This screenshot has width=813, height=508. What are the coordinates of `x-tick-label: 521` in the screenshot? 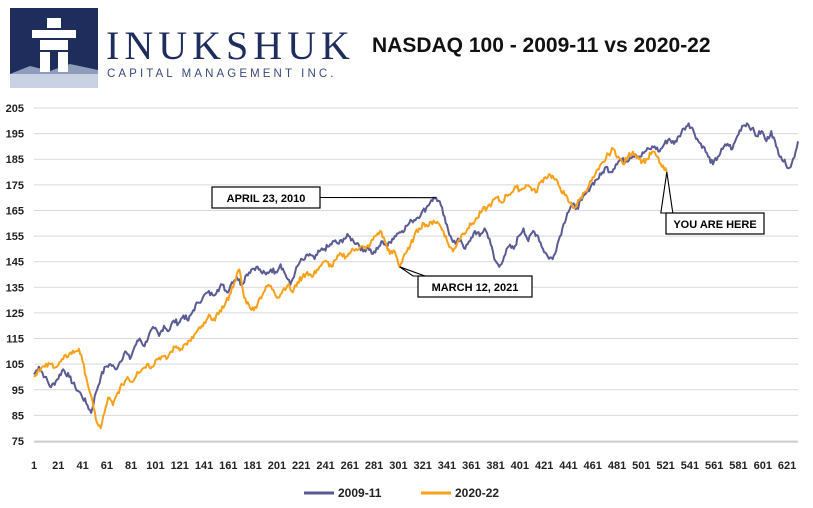 It's located at (665, 466).